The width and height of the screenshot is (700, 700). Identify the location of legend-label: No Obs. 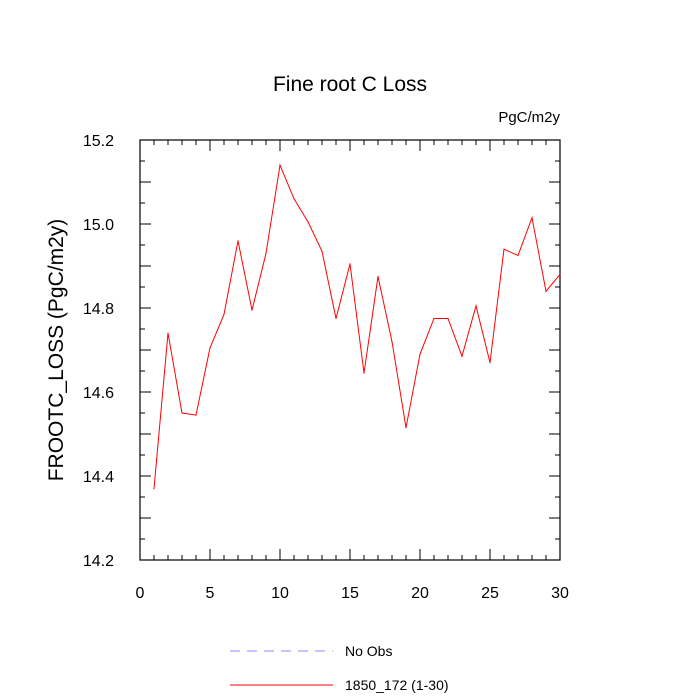
(368, 651).